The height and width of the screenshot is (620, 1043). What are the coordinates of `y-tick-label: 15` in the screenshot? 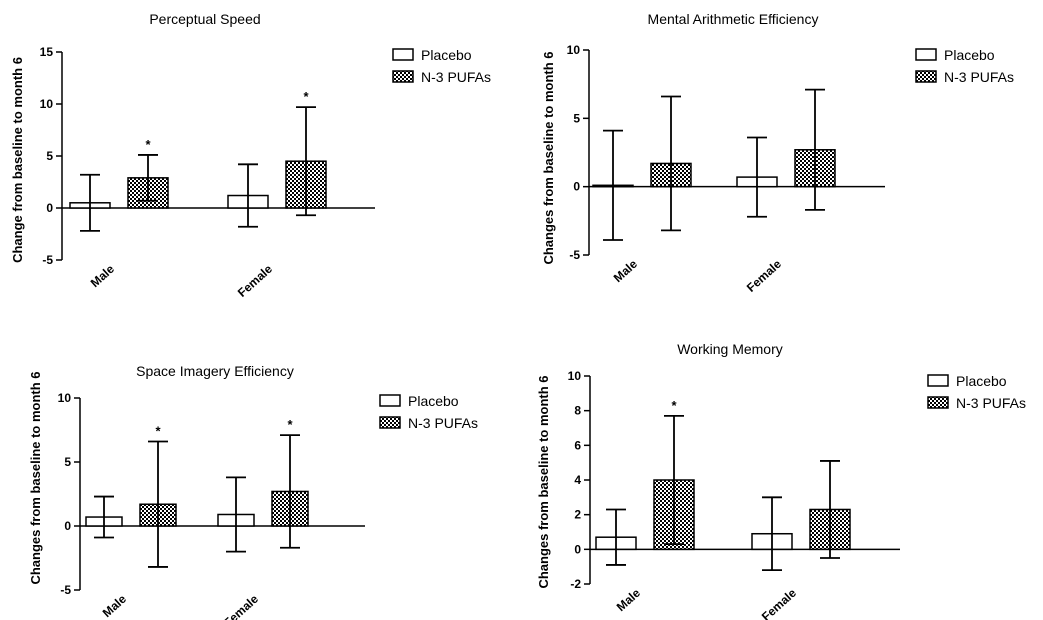 It's located at (47, 52).